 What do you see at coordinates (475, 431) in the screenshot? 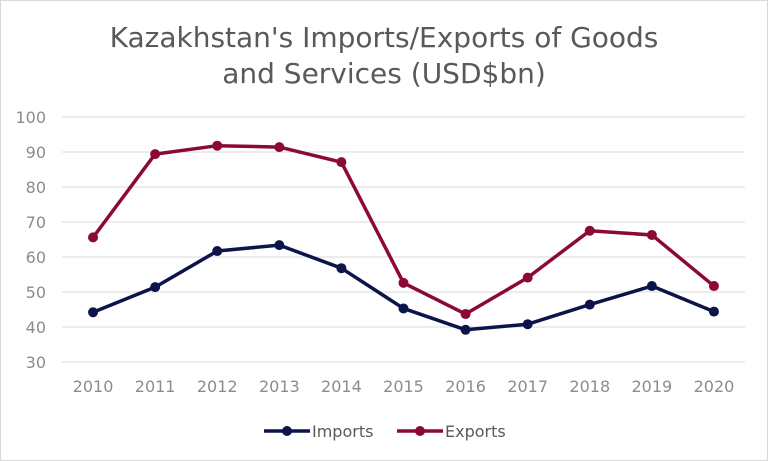
I see `legend-label: Exports` at bounding box center [475, 431].